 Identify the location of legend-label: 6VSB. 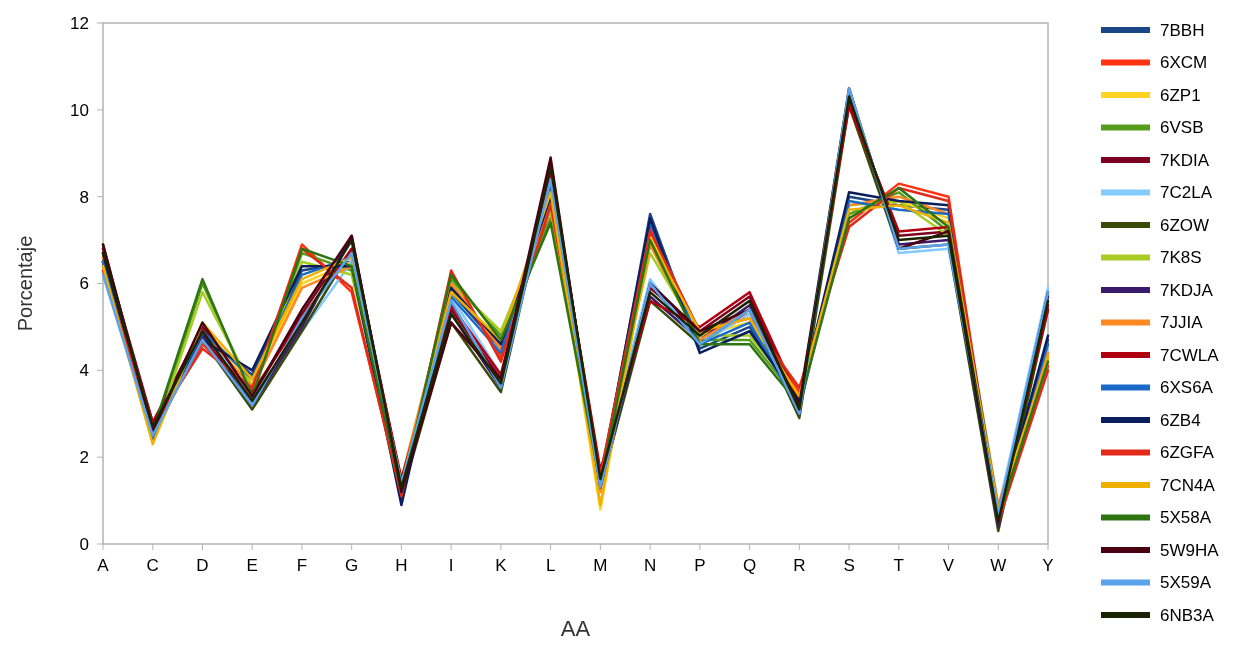
(1182, 128).